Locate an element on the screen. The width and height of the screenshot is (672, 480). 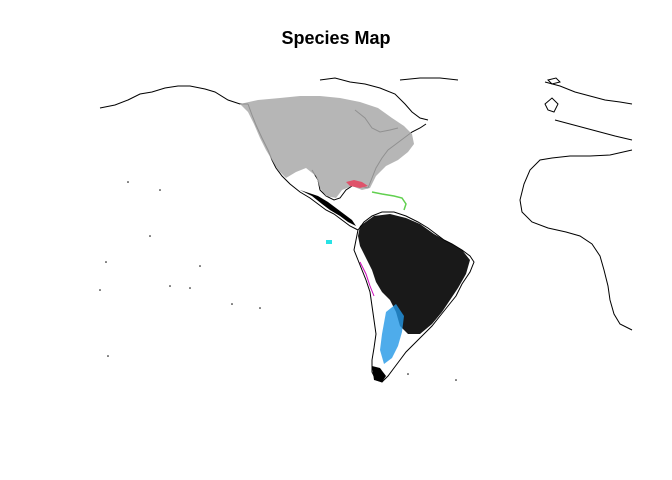
lesser-antilles-range is located at coordinates (389, 201).